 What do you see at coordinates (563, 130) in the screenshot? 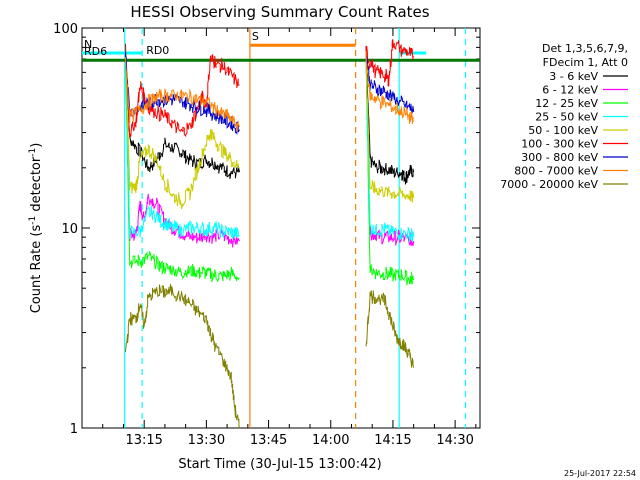
I see `legend-label: 50 - 100 keV` at bounding box center [563, 130].